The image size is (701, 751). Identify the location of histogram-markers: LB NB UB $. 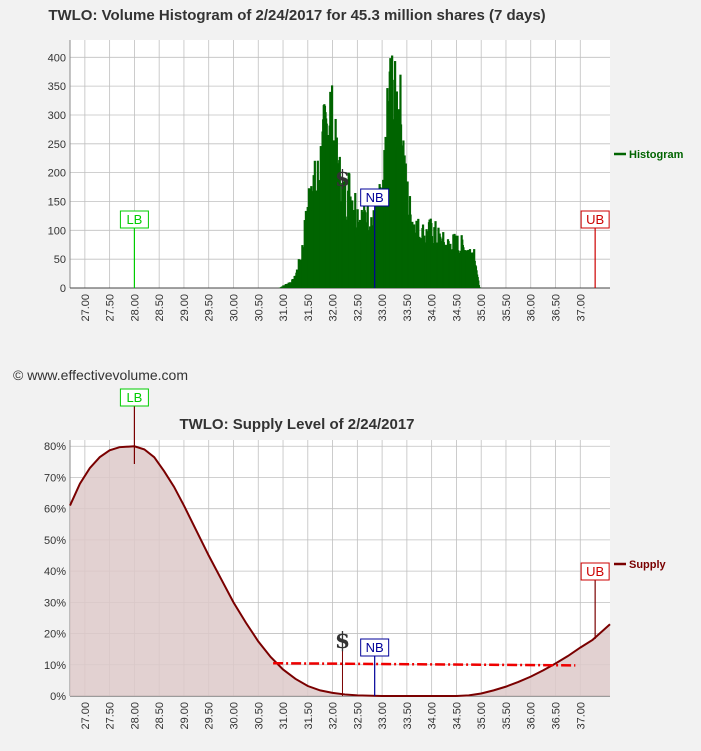
(364, 227).